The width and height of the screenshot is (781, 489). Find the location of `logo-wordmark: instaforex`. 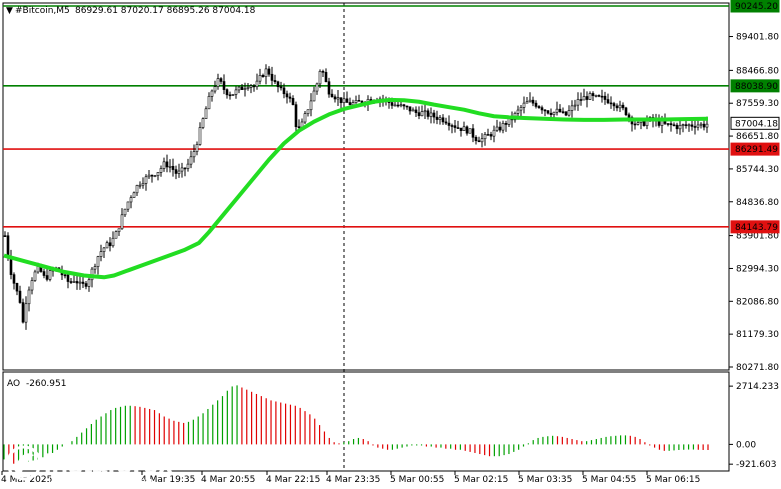

logo-wordmark: instaforex is located at coordinates (108, 464).